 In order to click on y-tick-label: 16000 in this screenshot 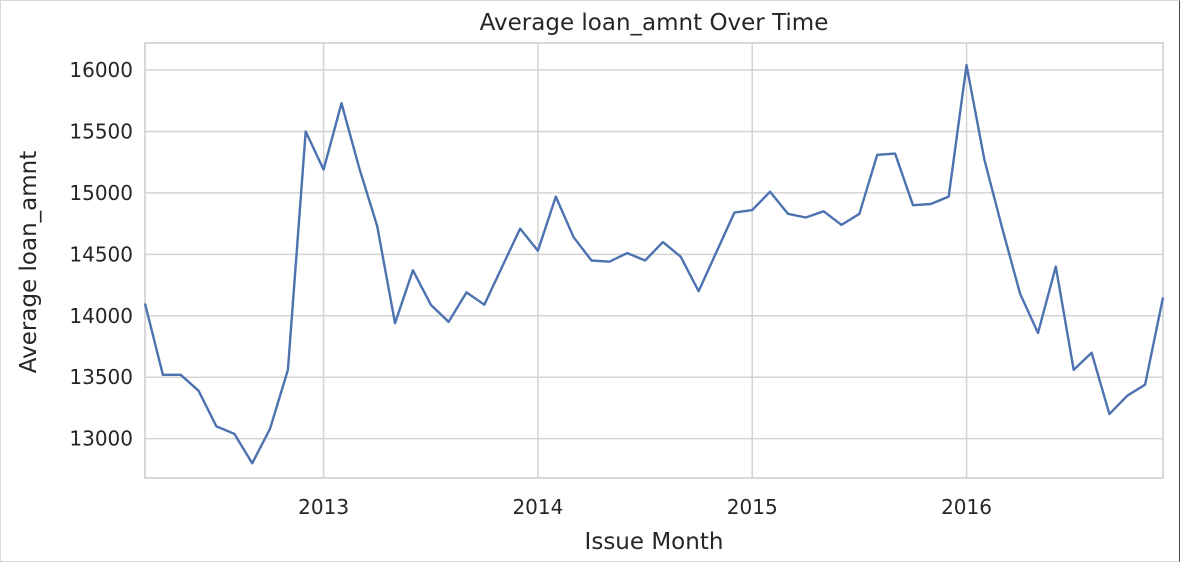, I will do `click(101, 70)`.